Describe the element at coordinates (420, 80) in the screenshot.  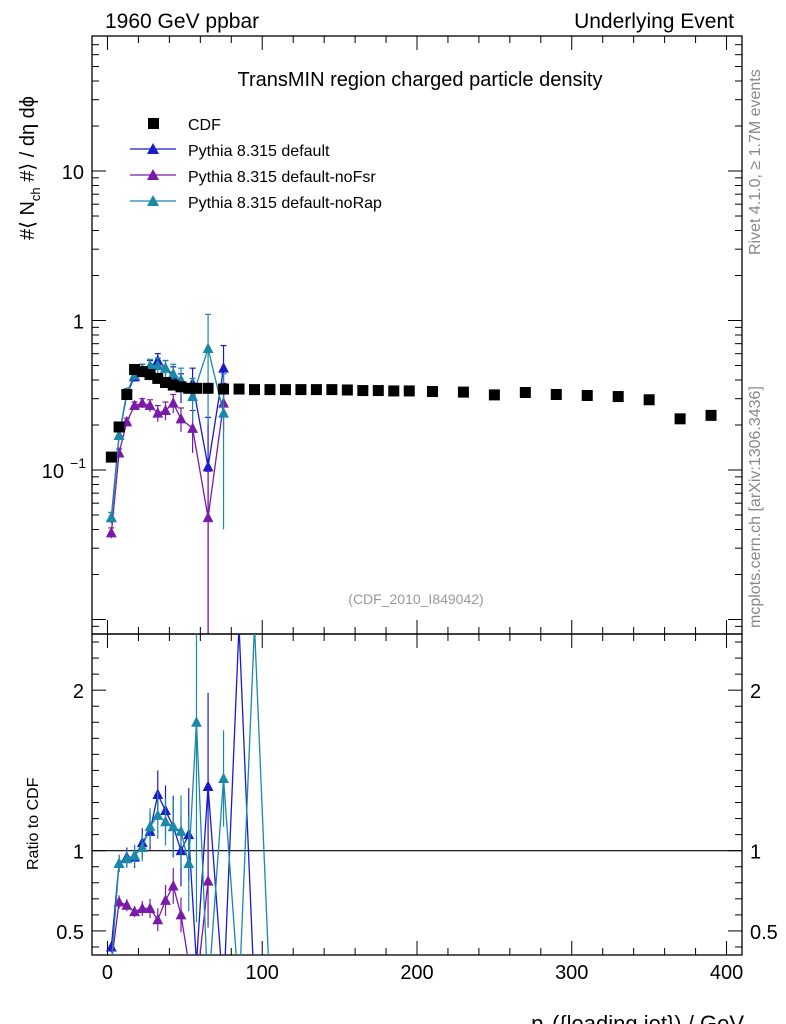
I see `chart-title: TransMIN region charged particle density` at that location.